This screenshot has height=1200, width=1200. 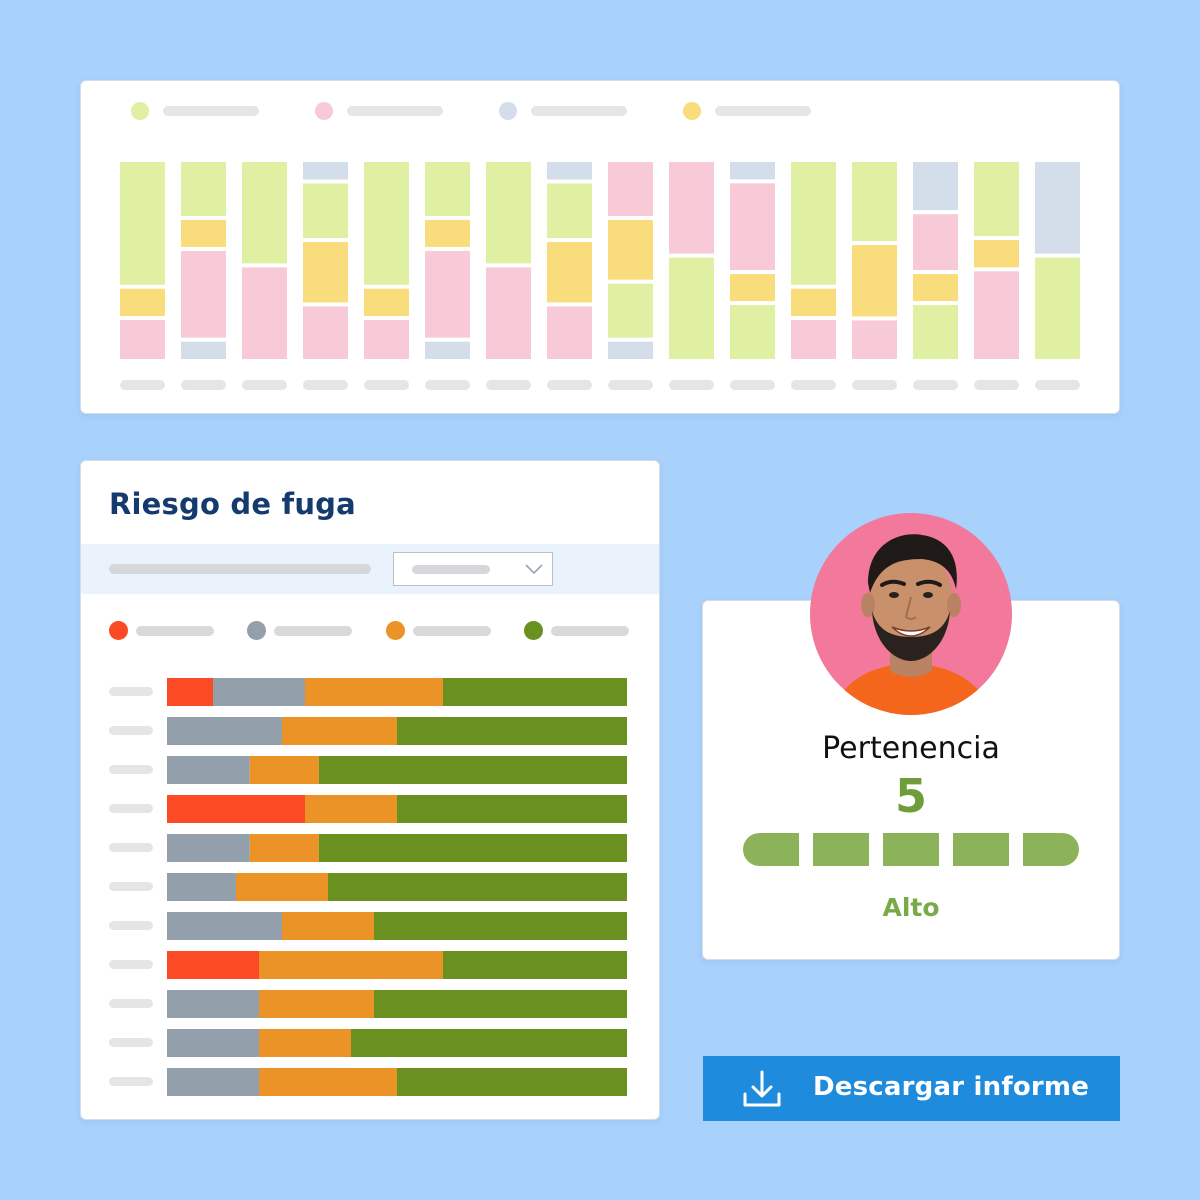 I want to click on score-meter, so click(x=911, y=849).